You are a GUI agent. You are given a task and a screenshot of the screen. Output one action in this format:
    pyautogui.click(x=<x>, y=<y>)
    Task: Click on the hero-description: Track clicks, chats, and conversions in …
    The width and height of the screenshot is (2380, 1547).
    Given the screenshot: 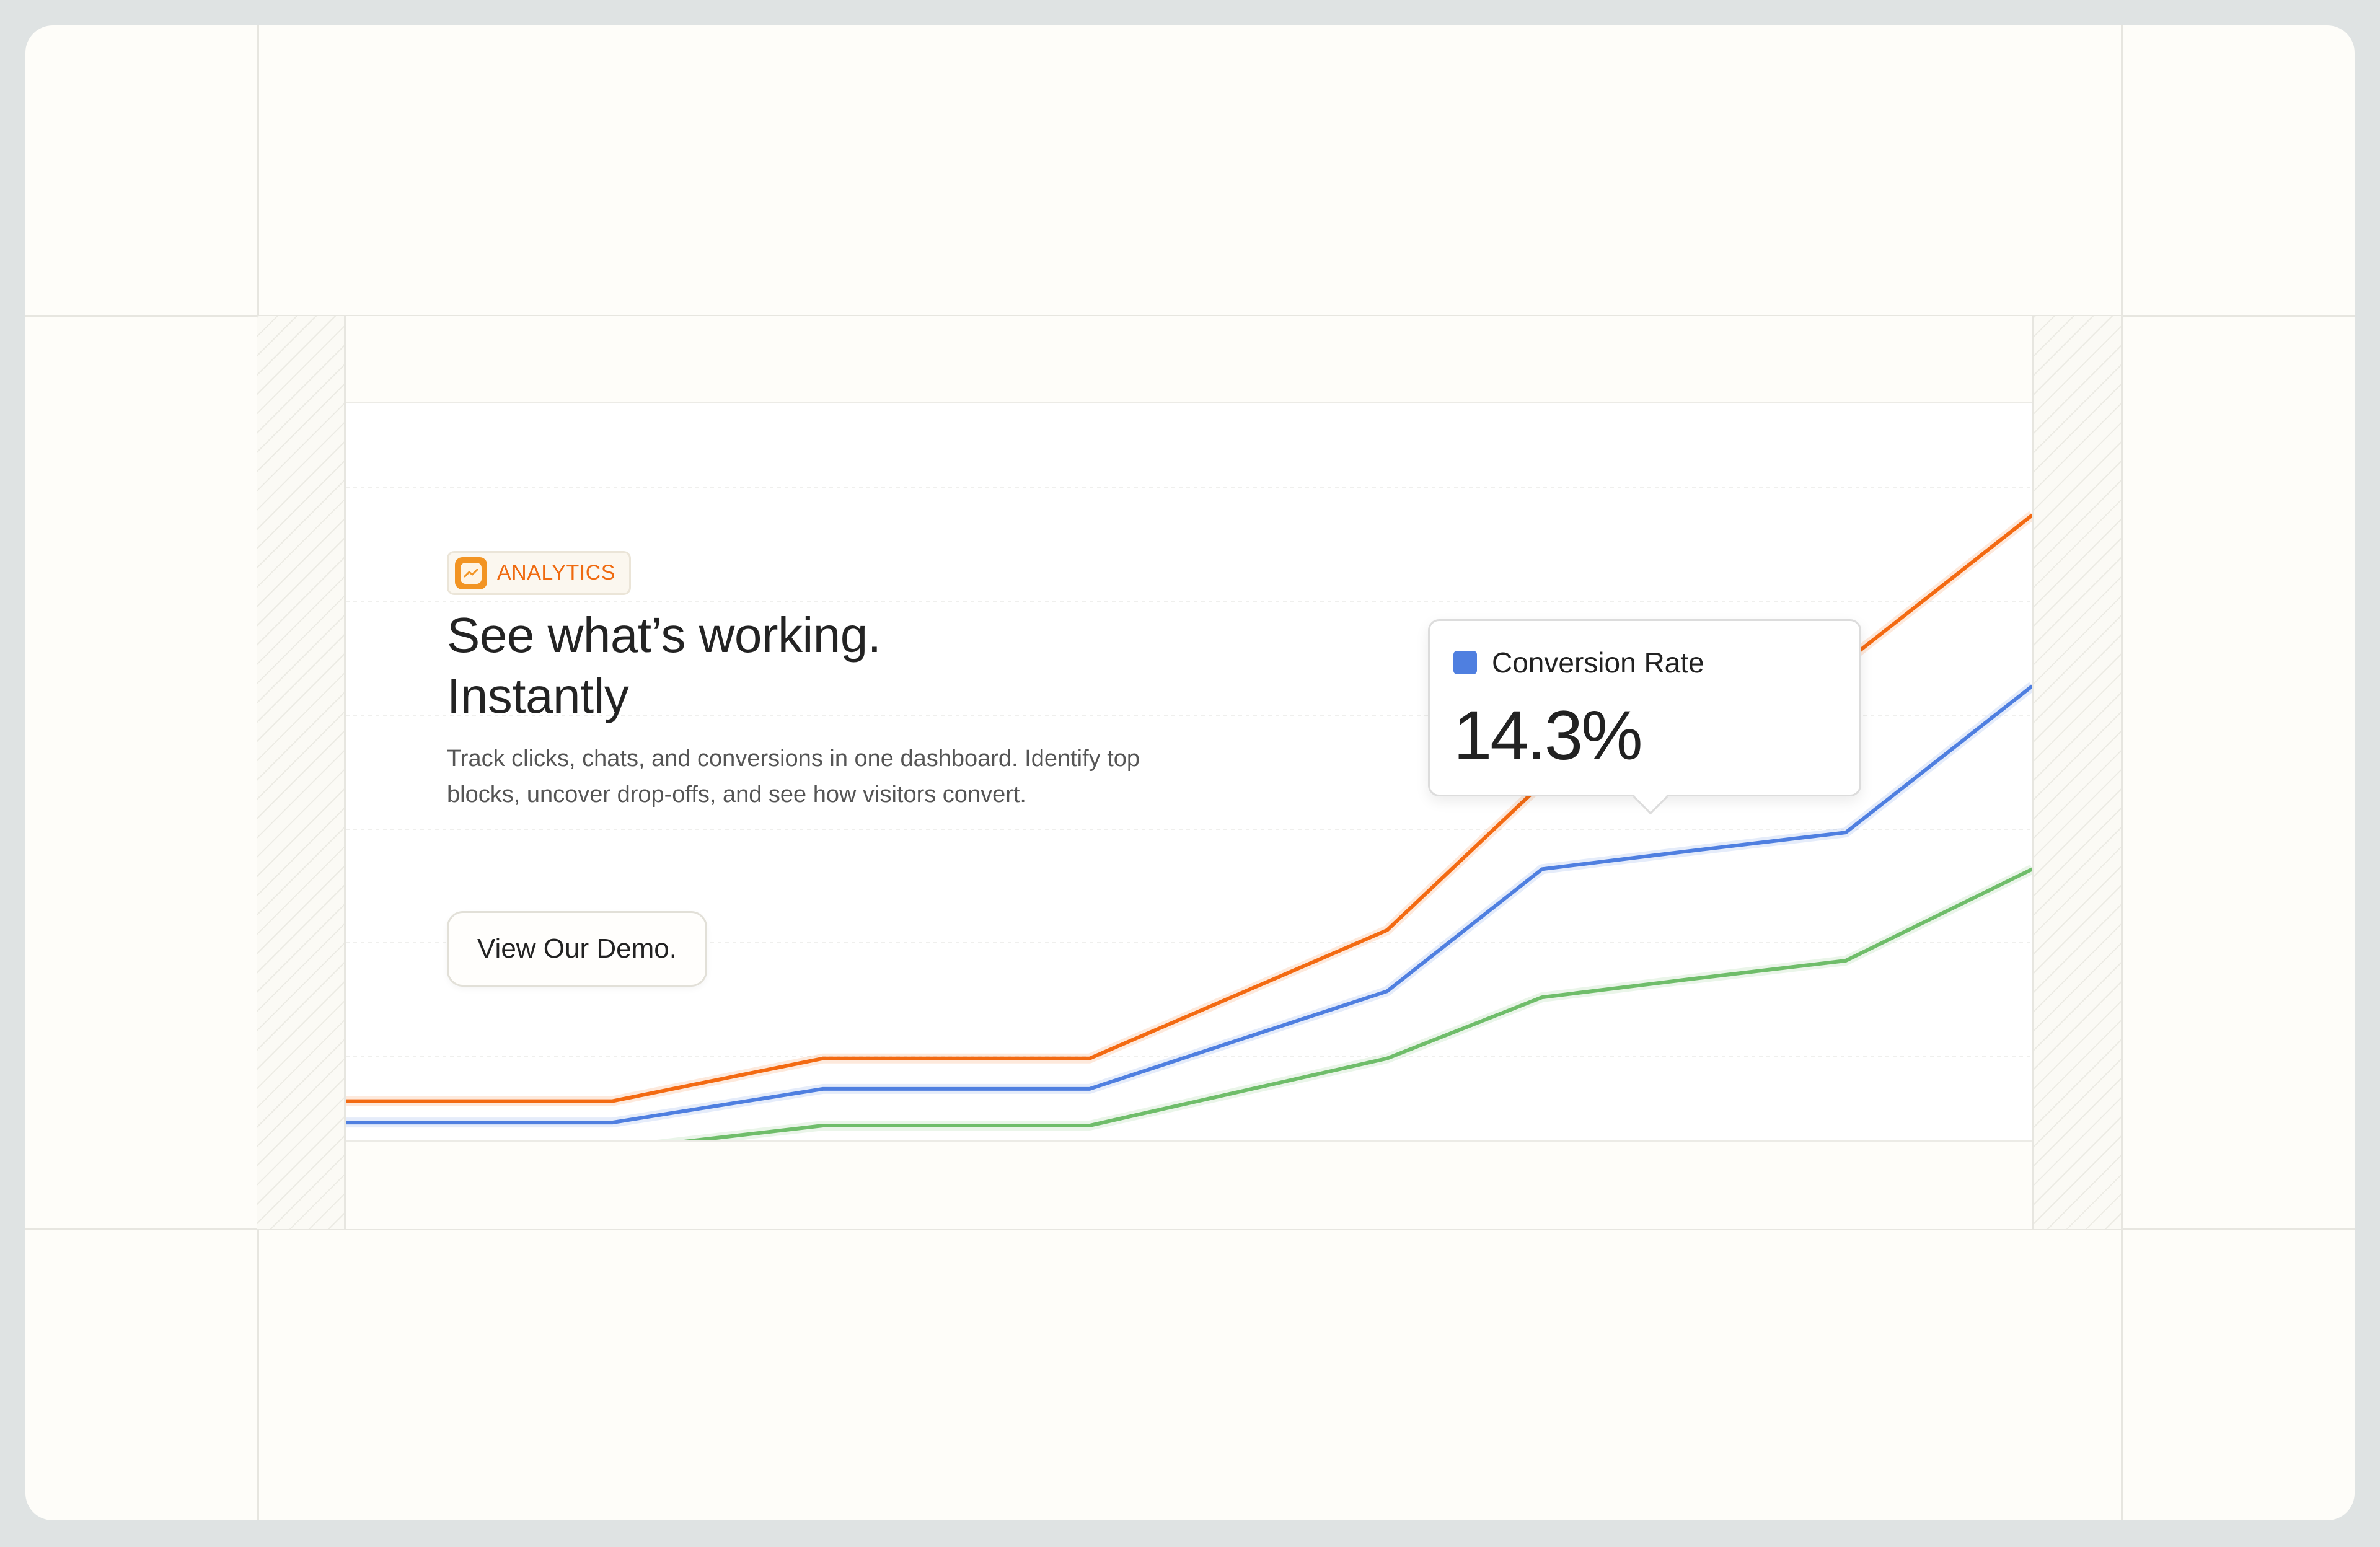 What is the action you would take?
    pyautogui.click(x=793, y=777)
    